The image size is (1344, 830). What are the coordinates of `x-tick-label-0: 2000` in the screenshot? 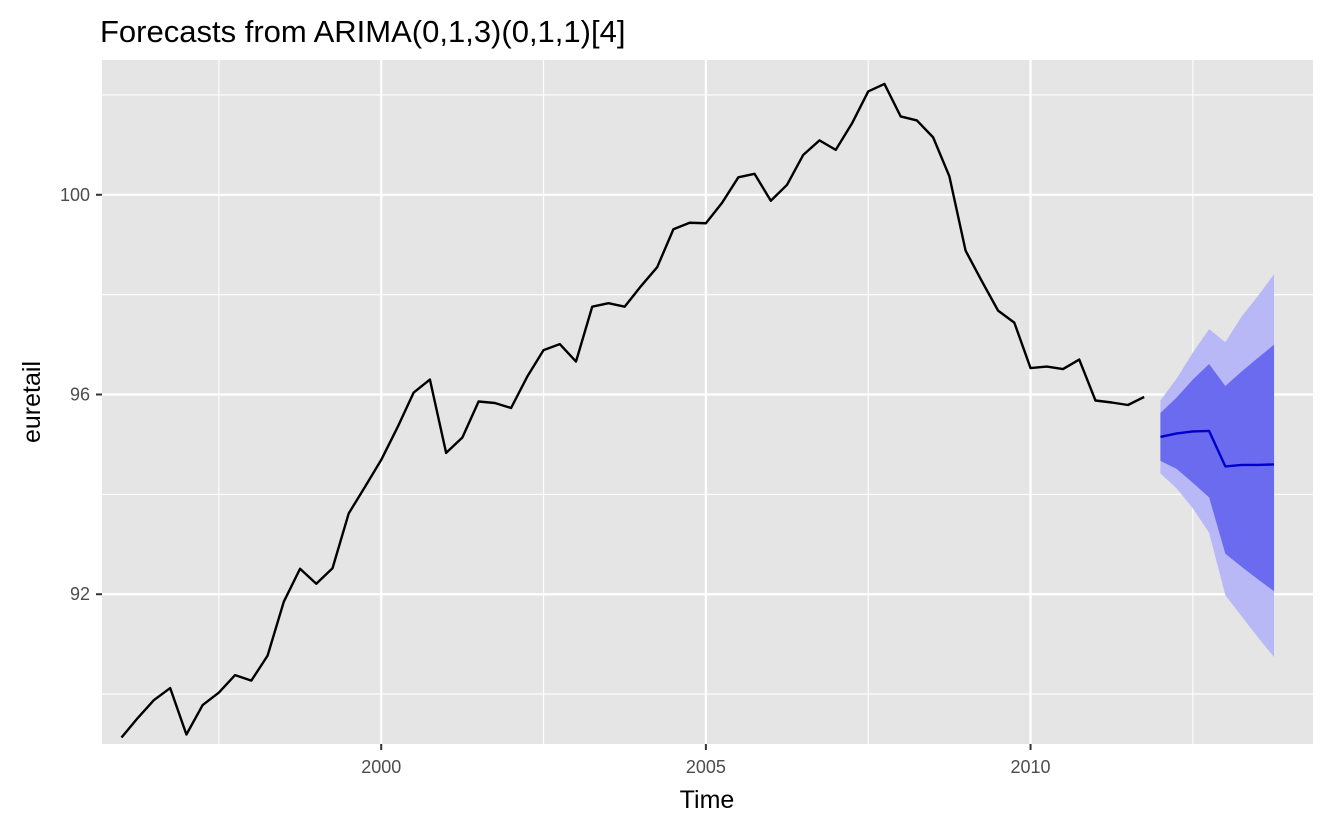 It's located at (381, 767).